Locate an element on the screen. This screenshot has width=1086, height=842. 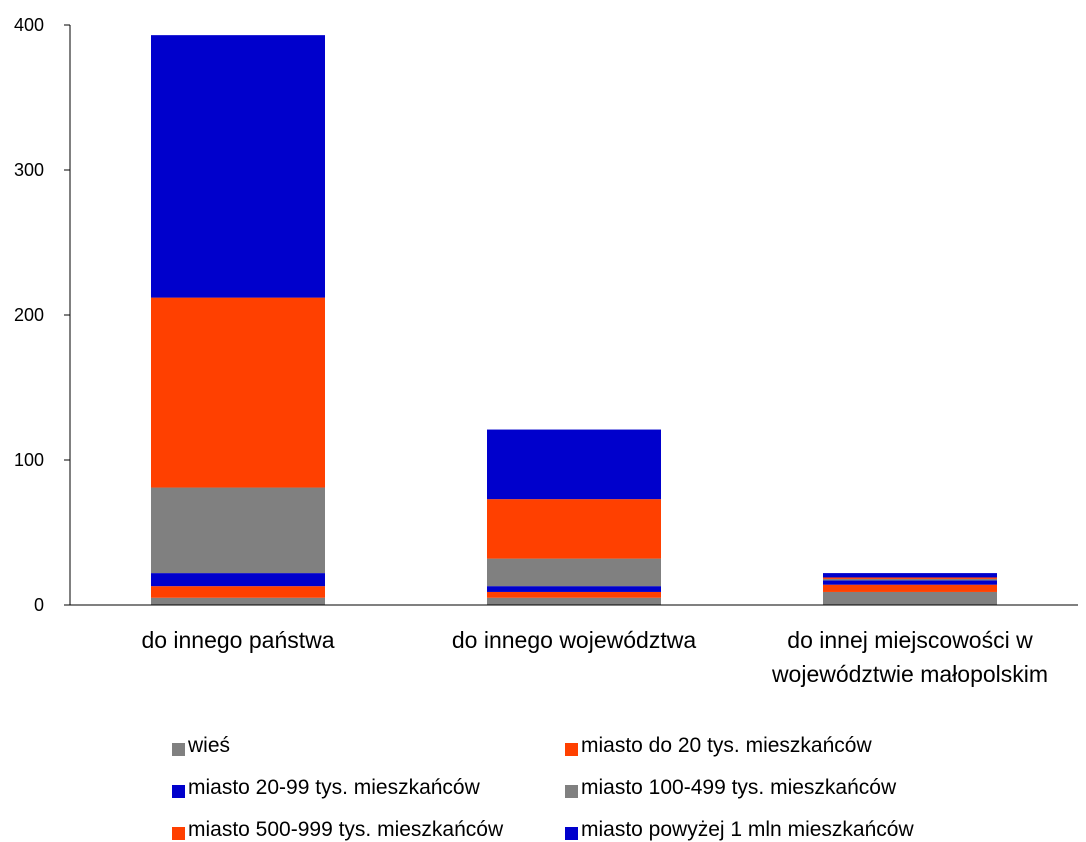
legend-label: miasto 20-99 tys. mieszkańców is located at coordinates (334, 787).